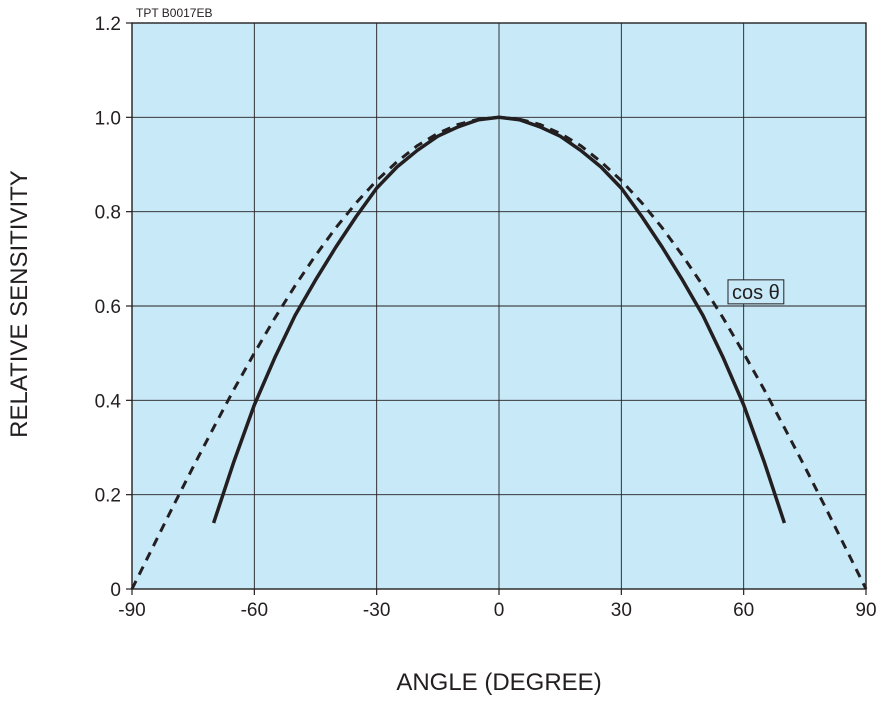  Describe the element at coordinates (108, 401) in the screenshot. I see `y-tick-label: 0.4` at that location.